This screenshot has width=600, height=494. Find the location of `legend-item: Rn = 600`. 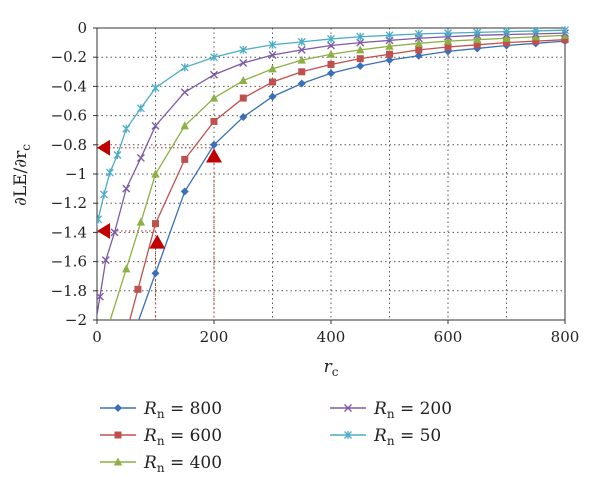

legend-item: Rn = 600 is located at coordinates (161, 437).